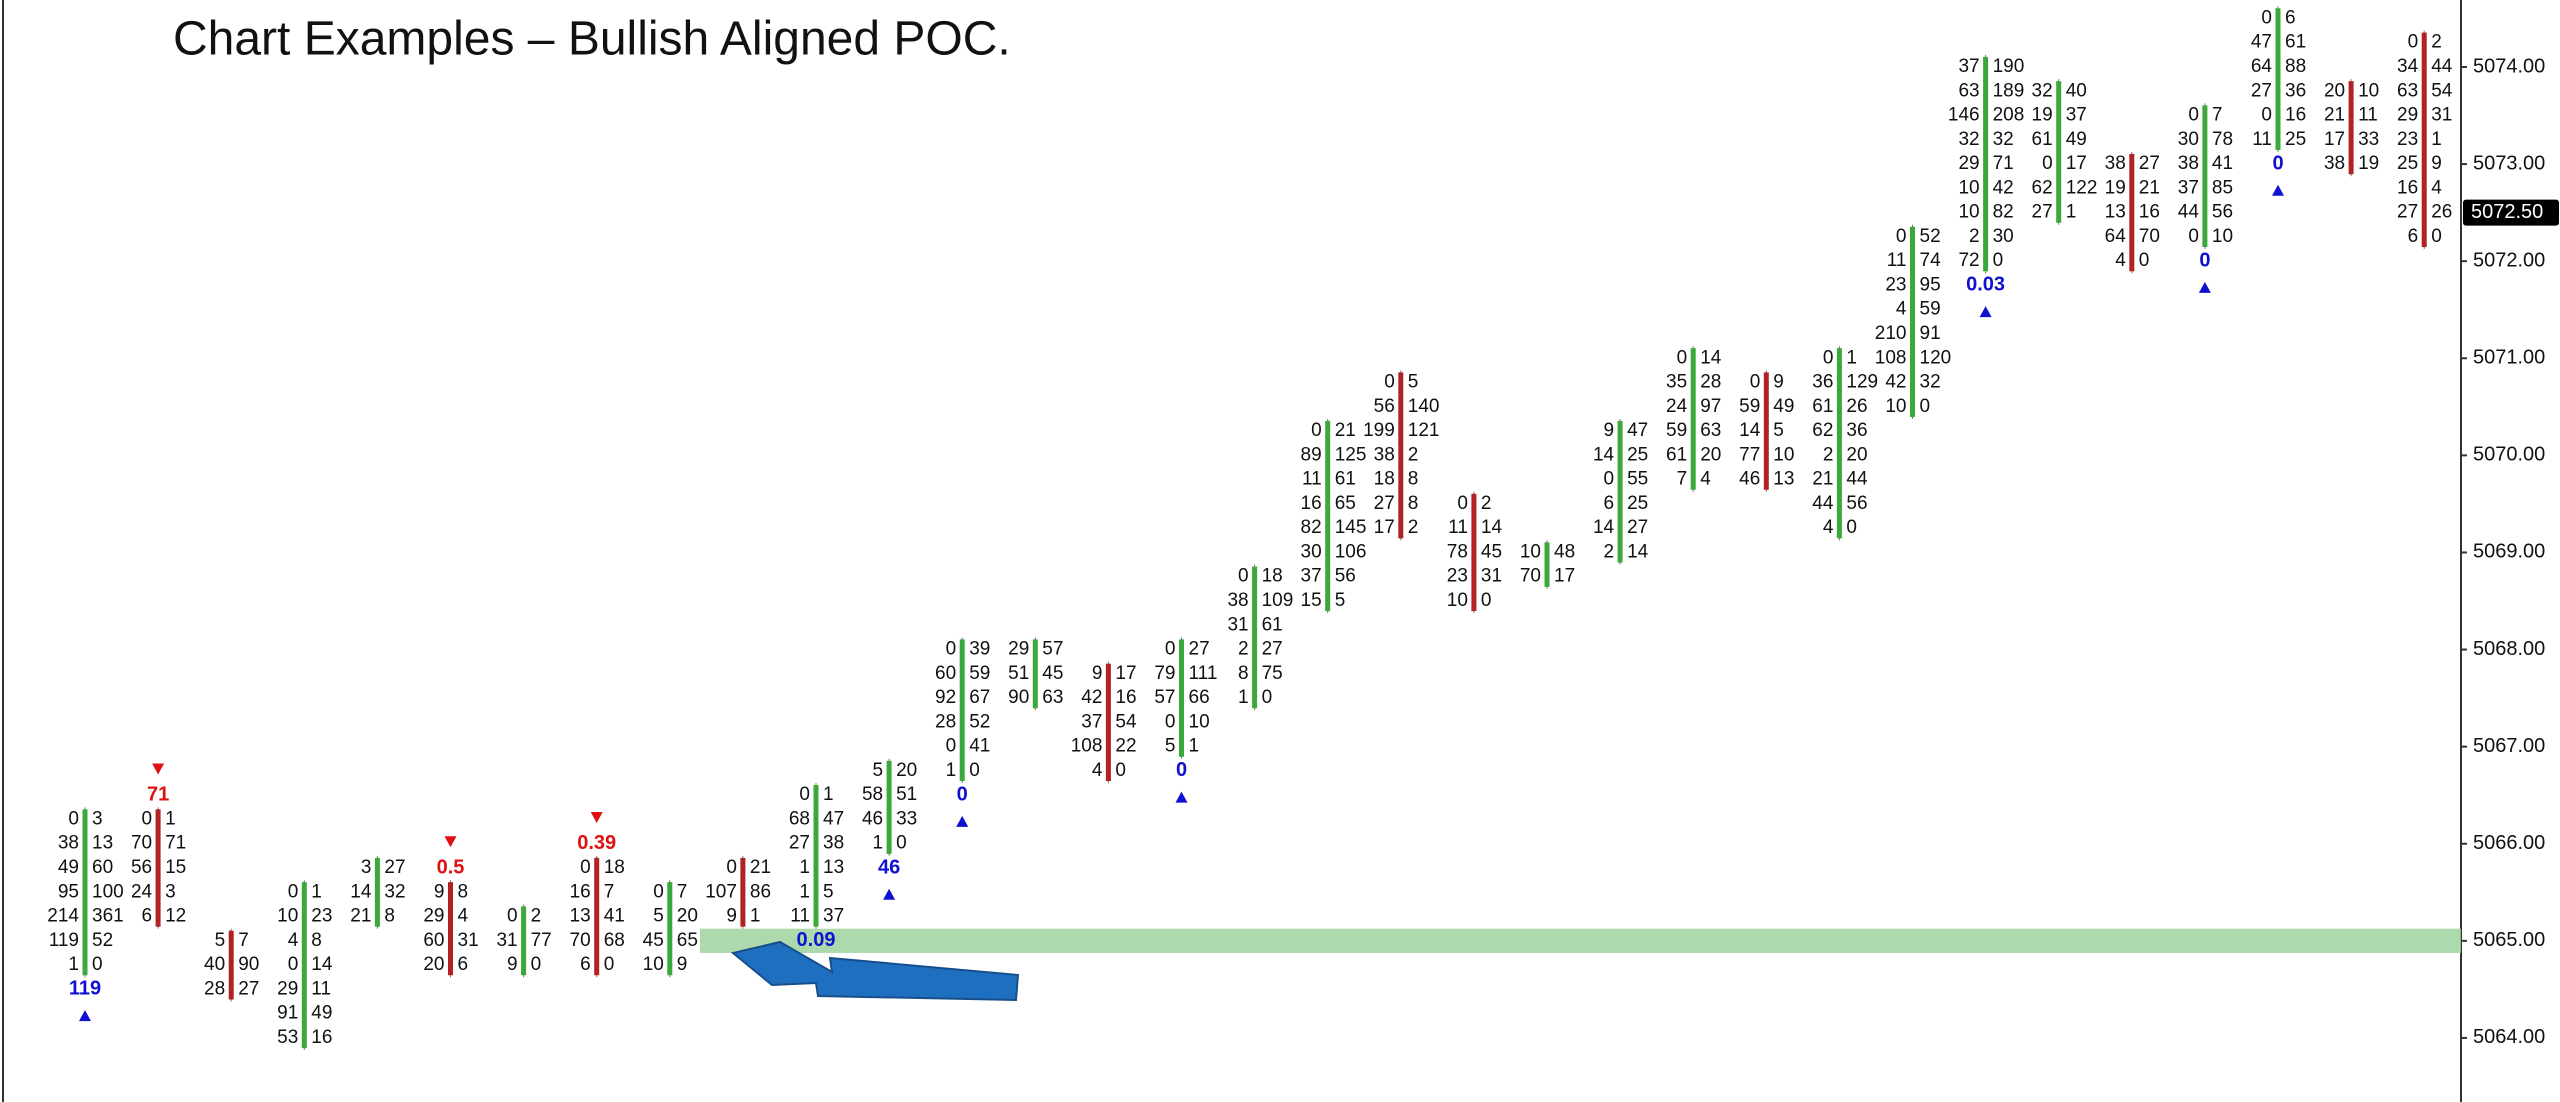  What do you see at coordinates (1822, 430) in the screenshot?
I see `bid-volume: 62` at bounding box center [1822, 430].